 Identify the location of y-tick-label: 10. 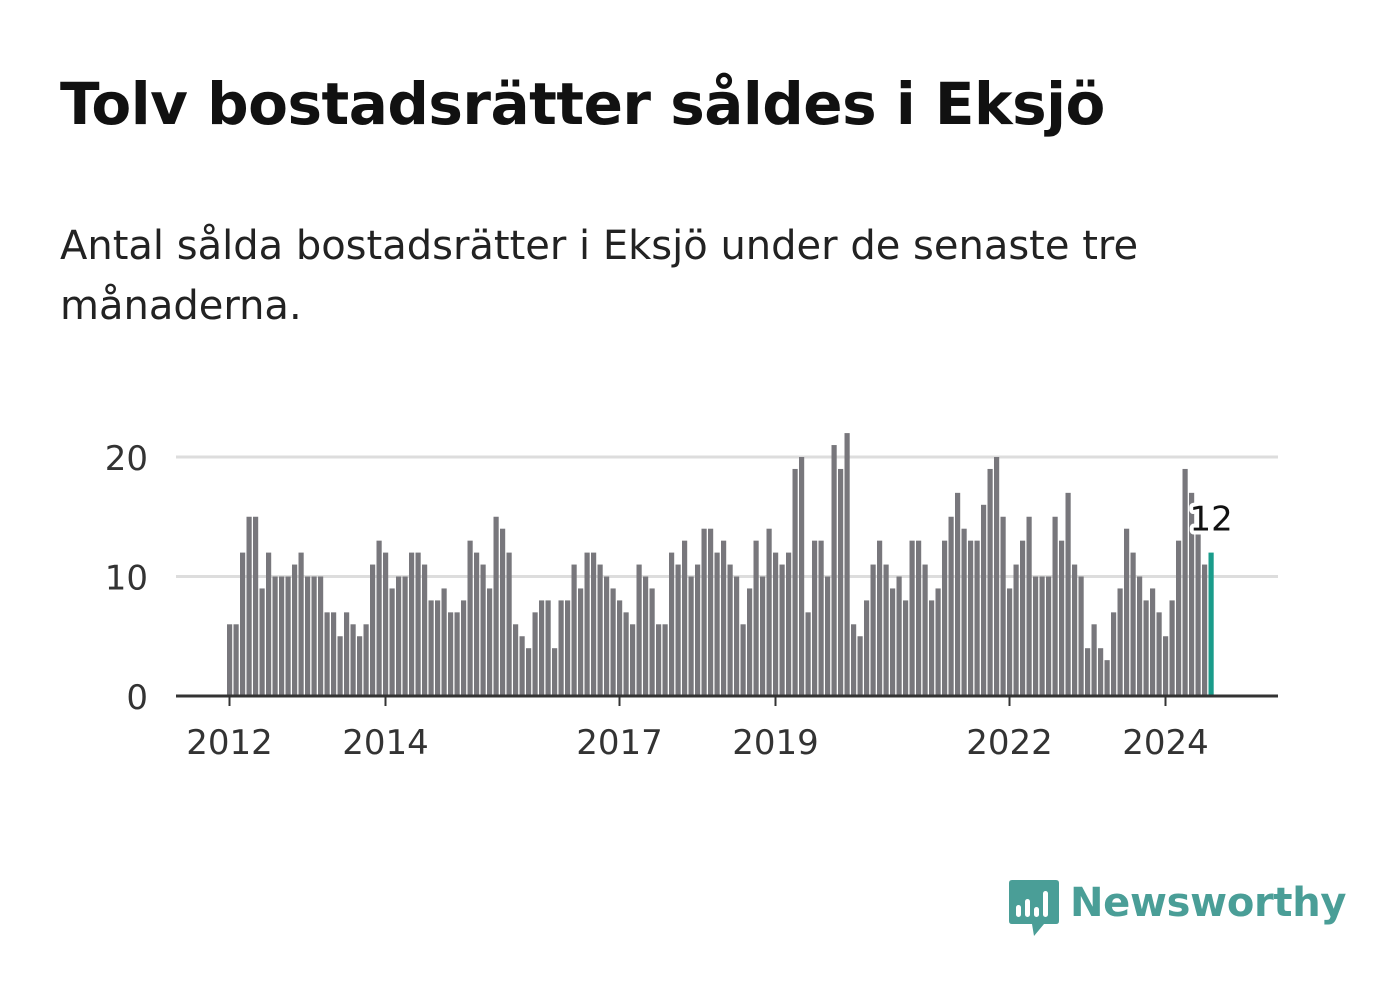
(126, 579).